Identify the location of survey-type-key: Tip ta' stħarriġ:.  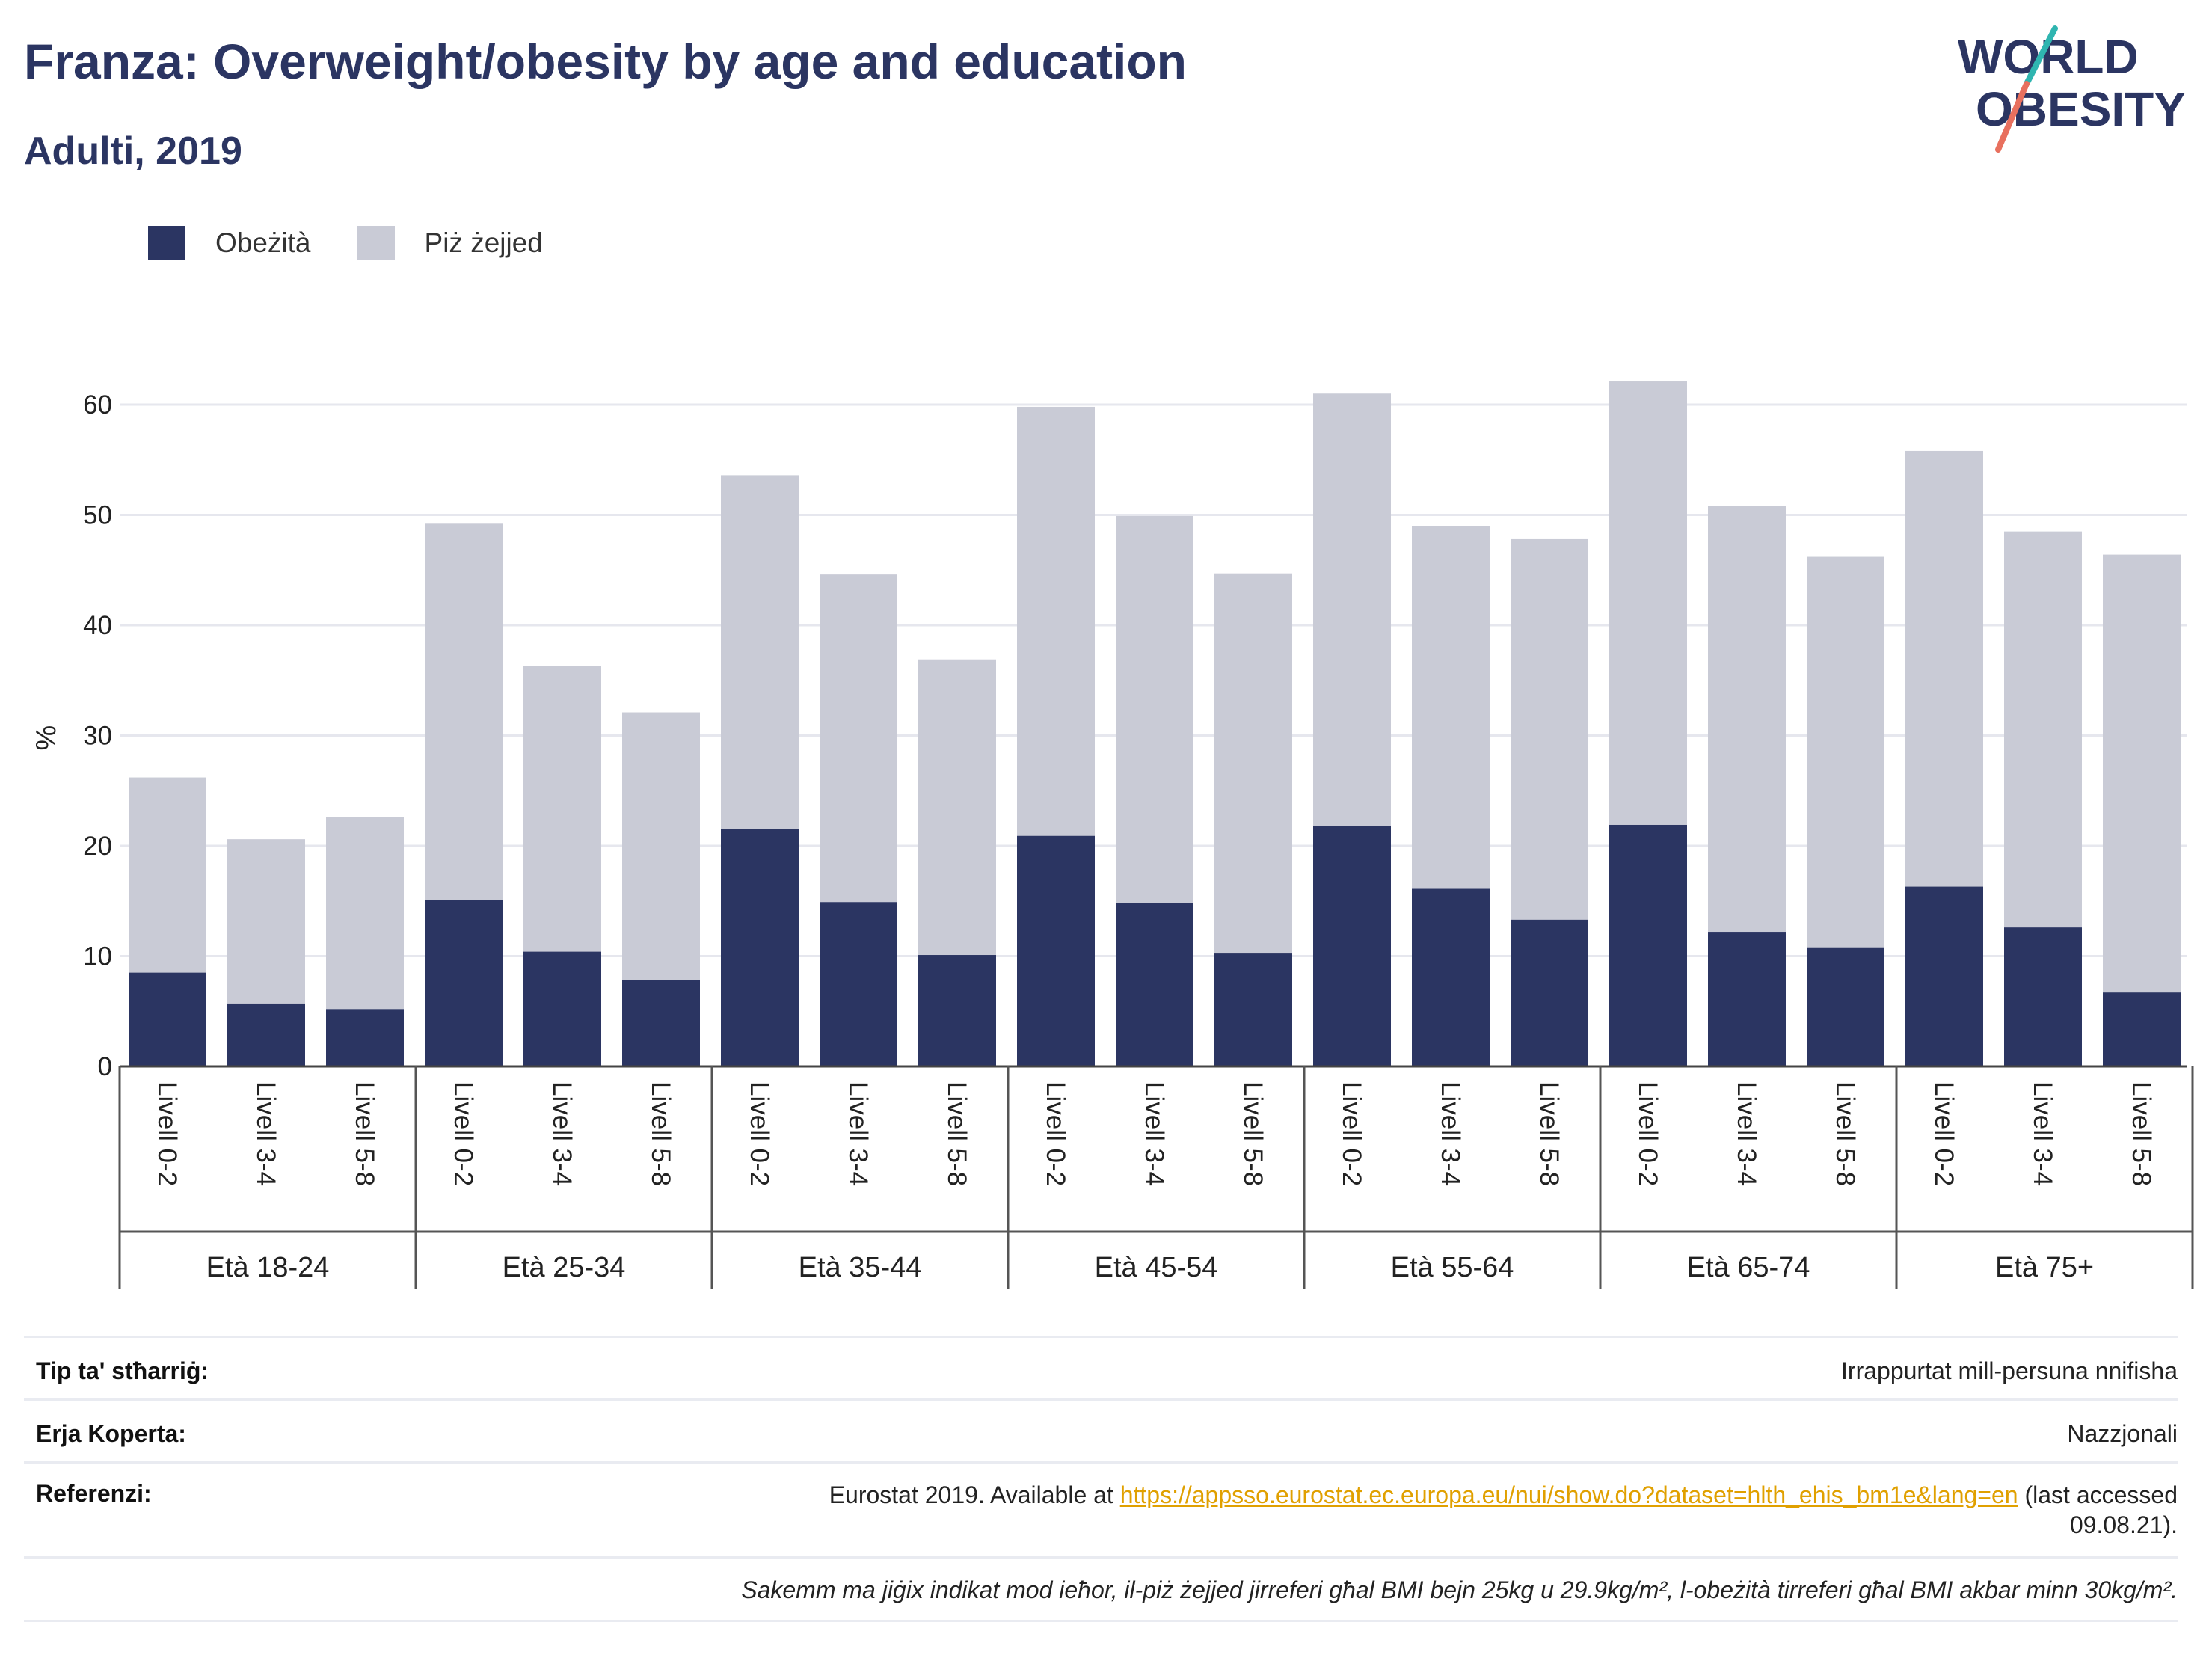
(122, 1370).